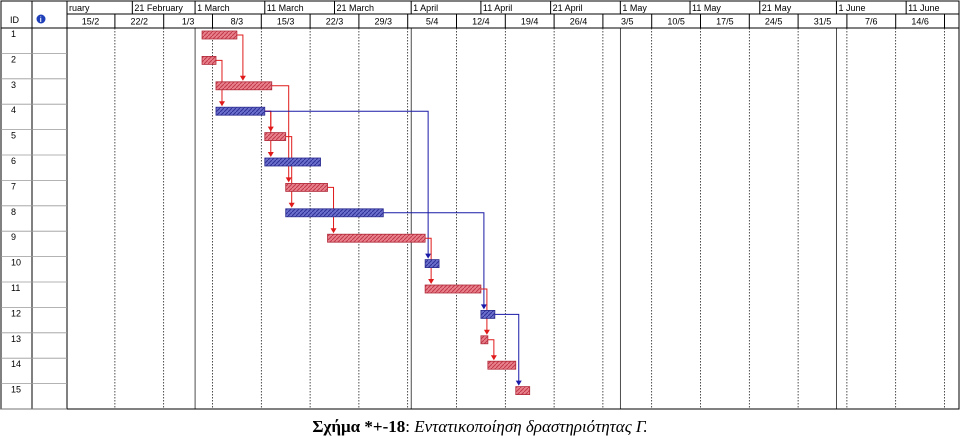  What do you see at coordinates (356, 8) in the screenshot?
I see `period-label: 21 March` at bounding box center [356, 8].